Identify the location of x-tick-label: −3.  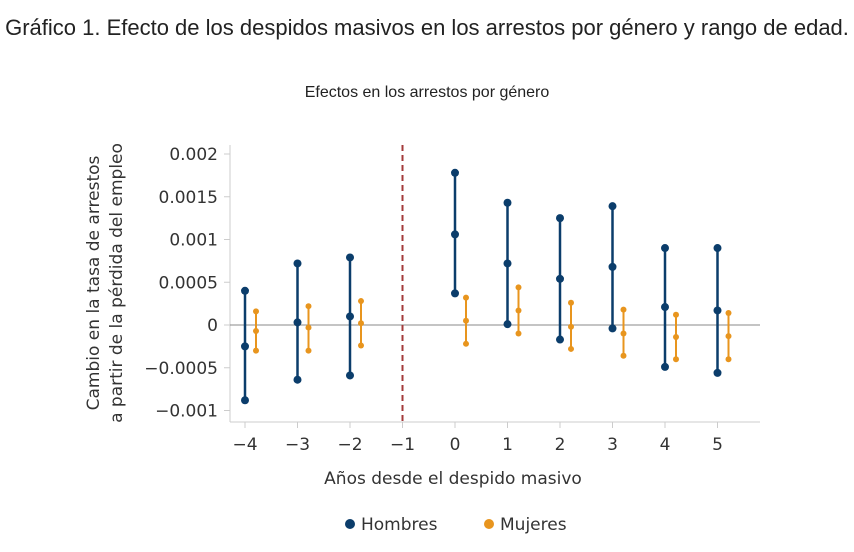
(297, 445).